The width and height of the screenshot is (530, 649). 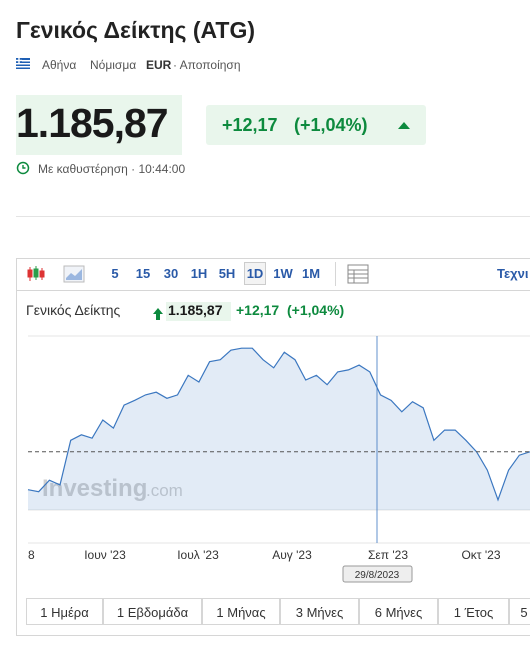 I want to click on range-button: 1 Εβδομάδα, so click(x=152, y=611).